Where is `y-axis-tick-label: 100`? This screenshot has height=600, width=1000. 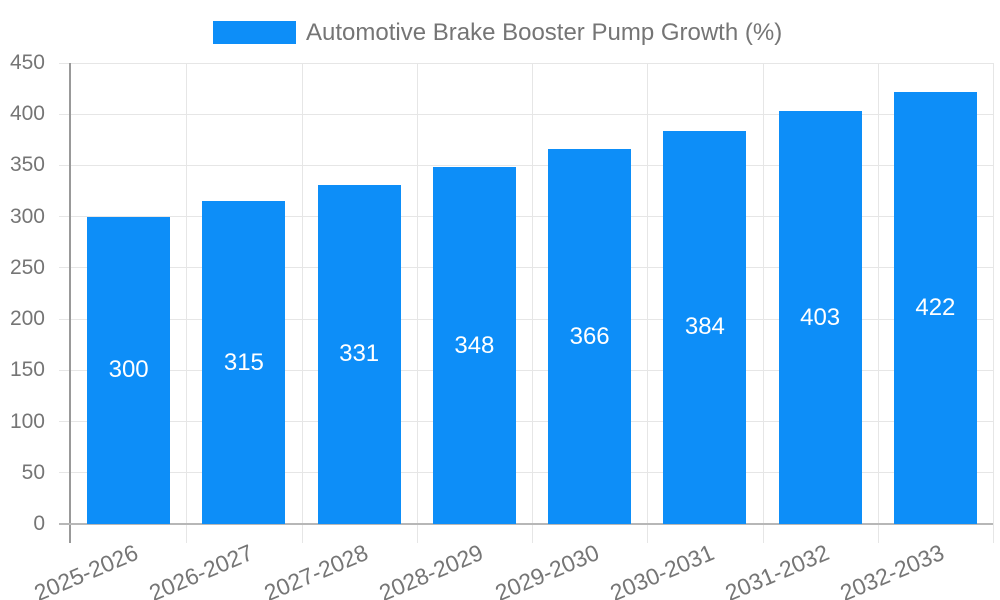 y-axis-tick-label: 100 is located at coordinates (27, 421).